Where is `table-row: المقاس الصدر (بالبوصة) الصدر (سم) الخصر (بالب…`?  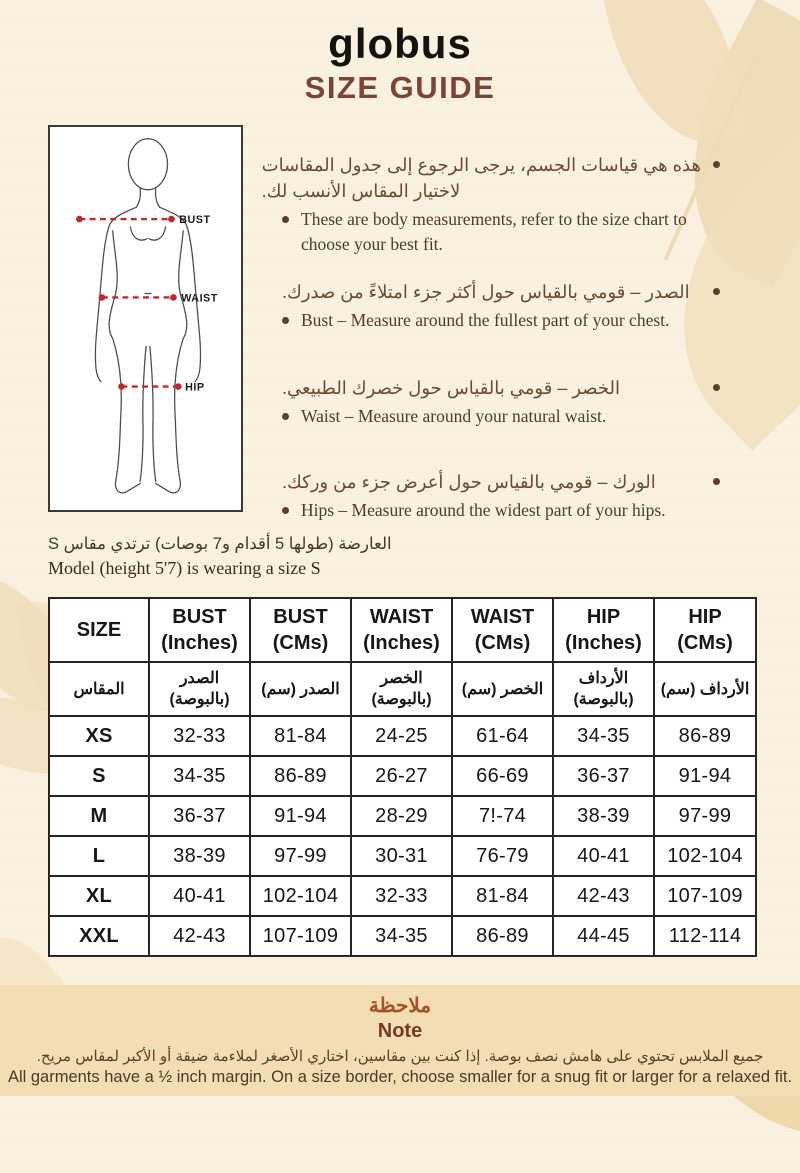
table-row: المقاس الصدر (بالبوصة) الصدر (سم) الخصر (بالب… is located at coordinates (402, 689).